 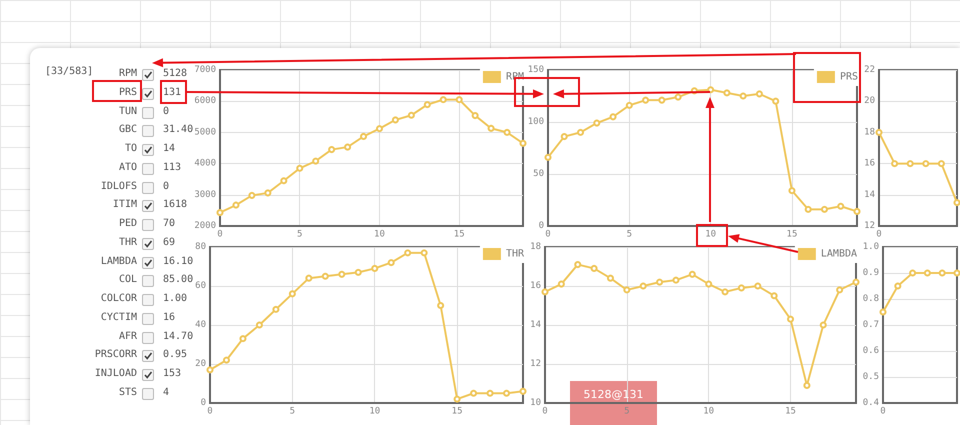 What do you see at coordinates (205, 163) in the screenshot?
I see `y-tick-label: 4000` at bounding box center [205, 163].